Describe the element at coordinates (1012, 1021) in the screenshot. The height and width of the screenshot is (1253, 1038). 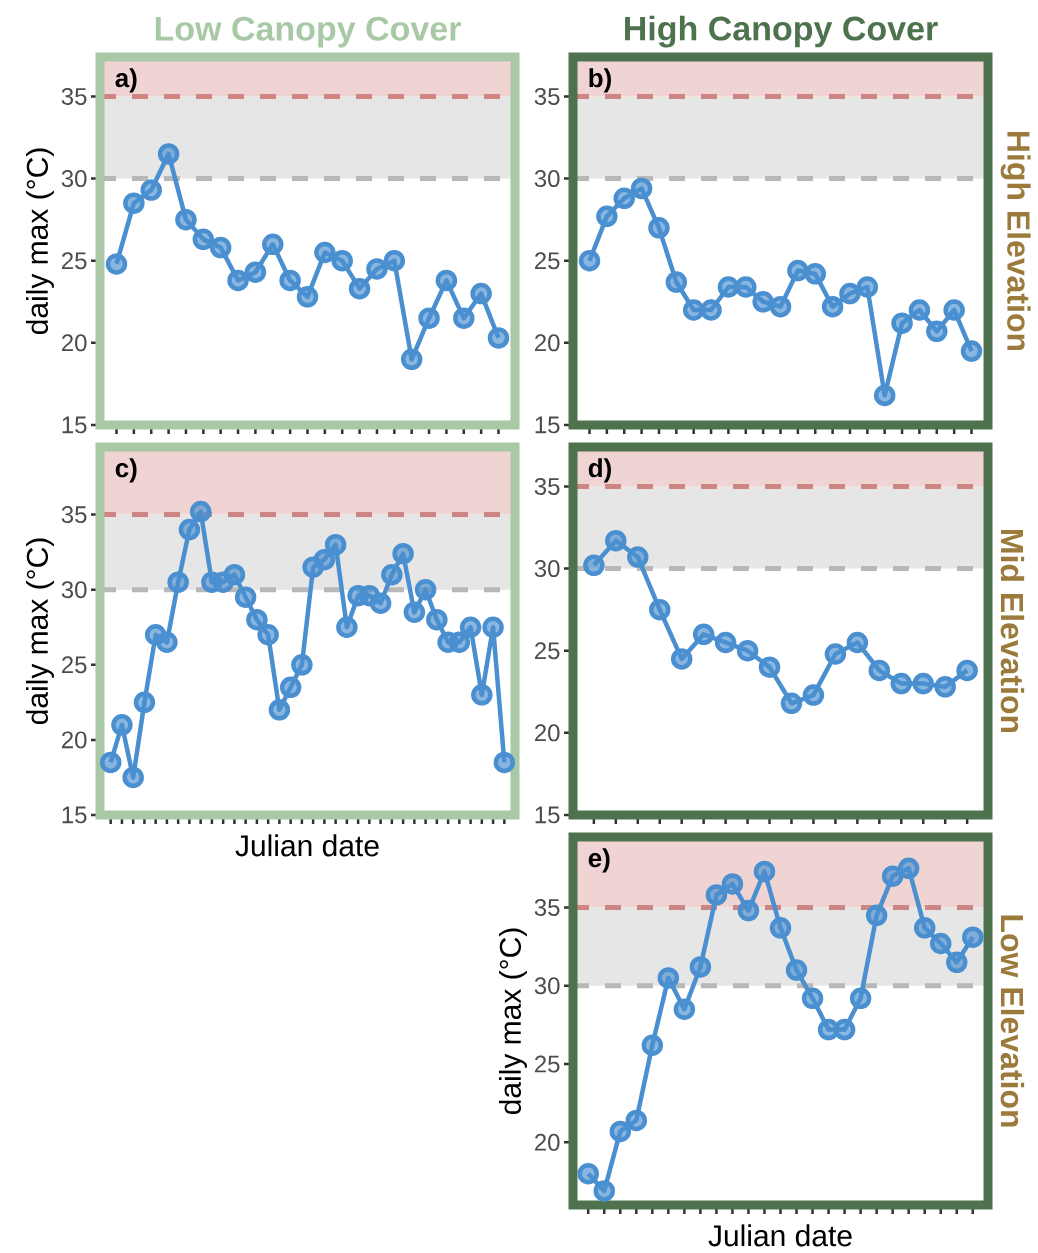
I see `y2-axis-title: Low Elevation` at that location.